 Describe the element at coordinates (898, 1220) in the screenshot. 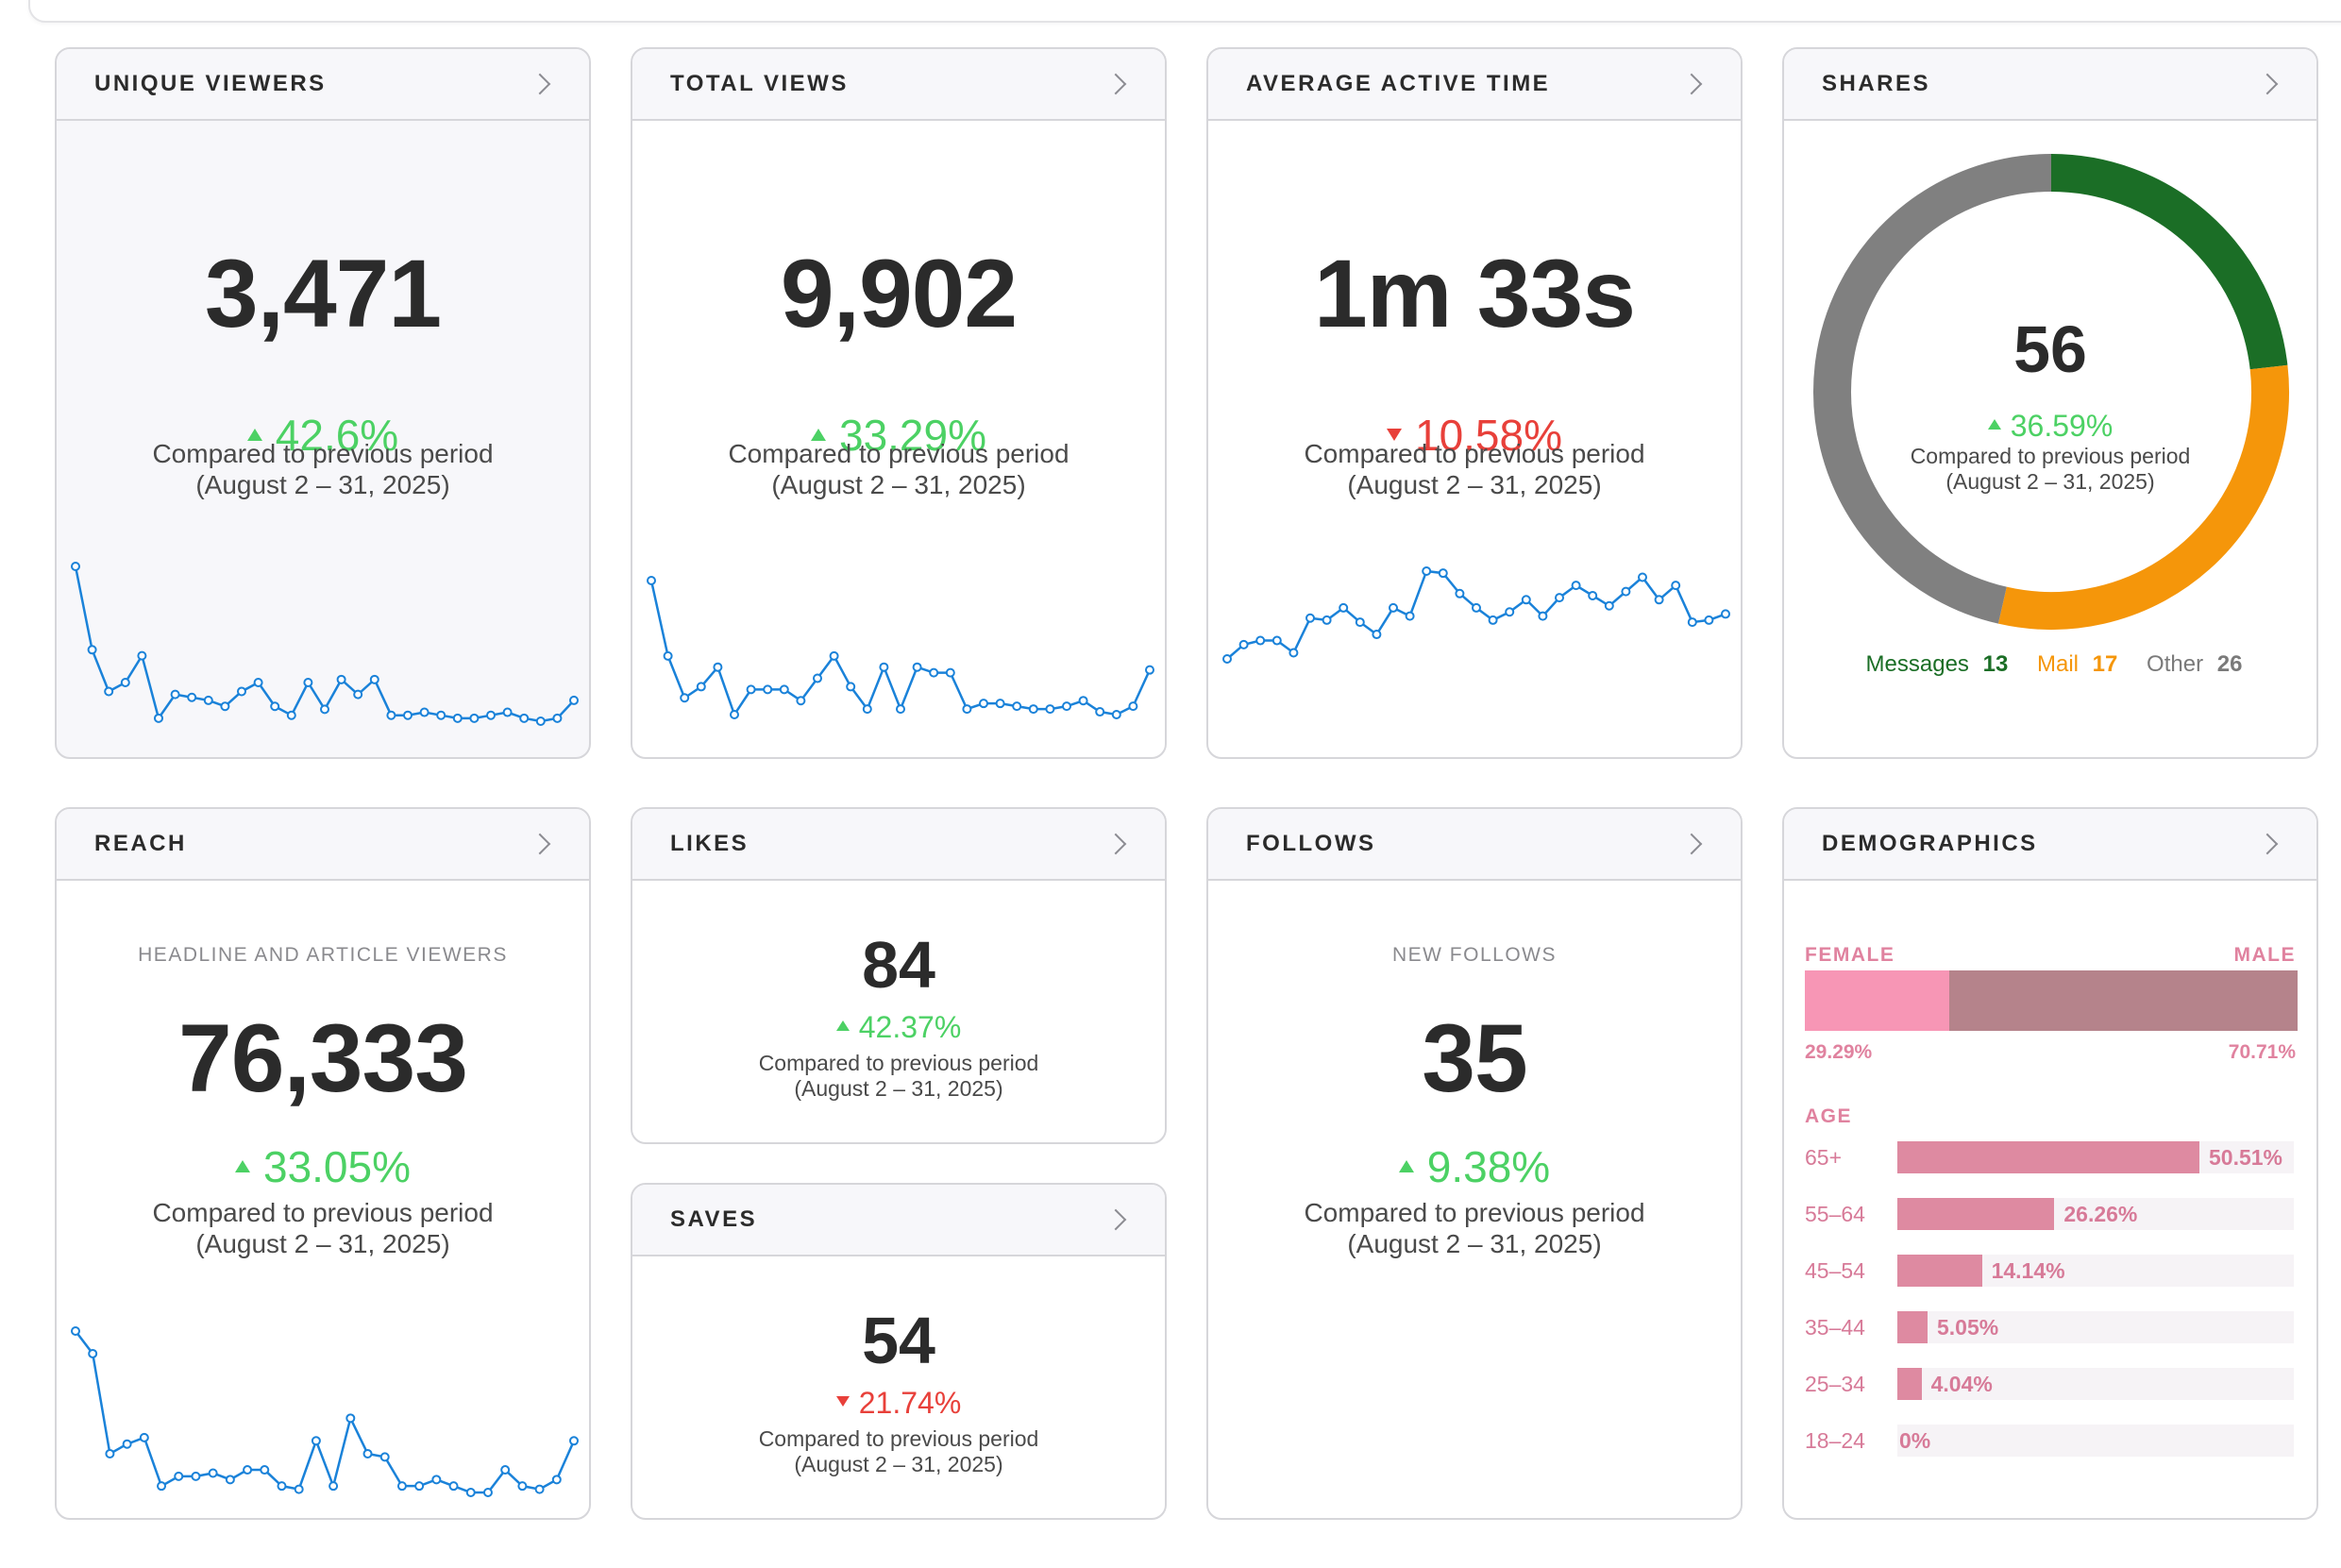

I see `saves-header: SAVES` at that location.